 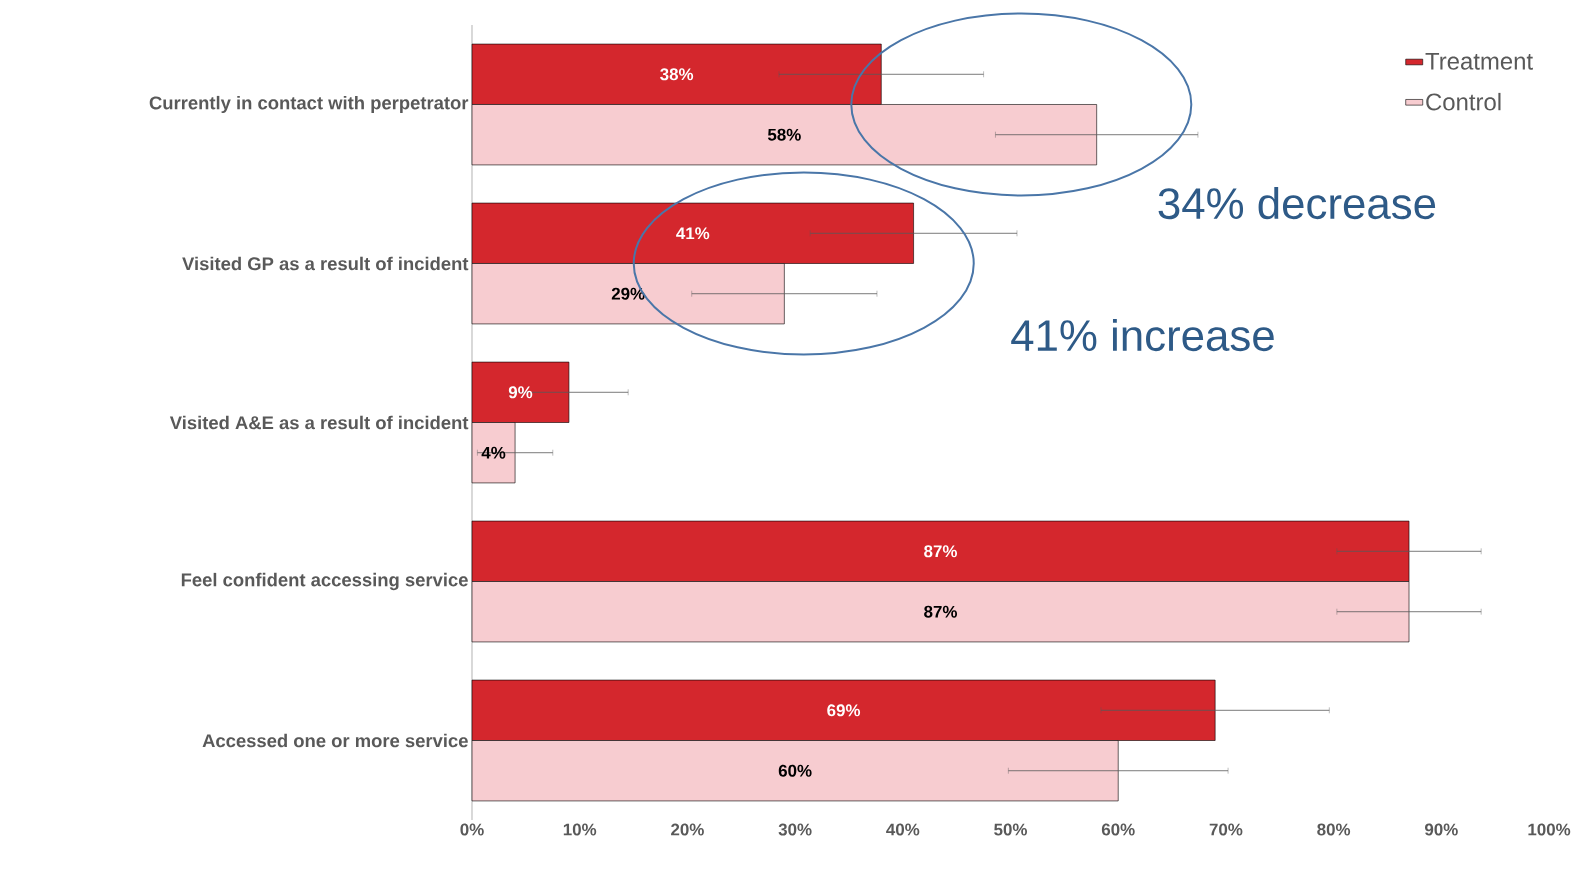 What do you see at coordinates (1297, 203) in the screenshot?
I see `annotation: 34% decrease` at bounding box center [1297, 203].